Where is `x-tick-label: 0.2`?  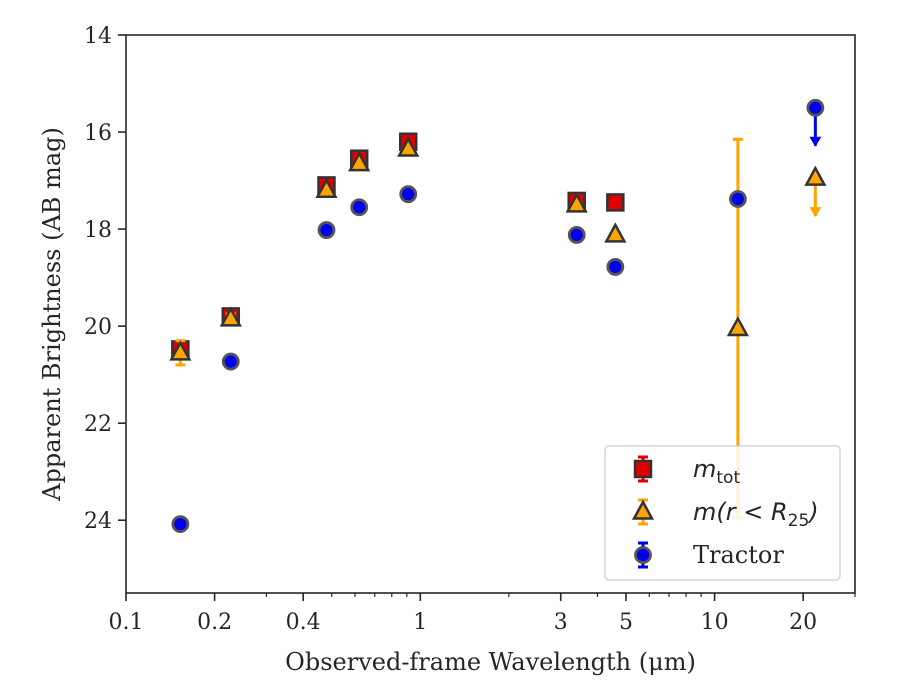 x-tick-label: 0.2 is located at coordinates (214, 622).